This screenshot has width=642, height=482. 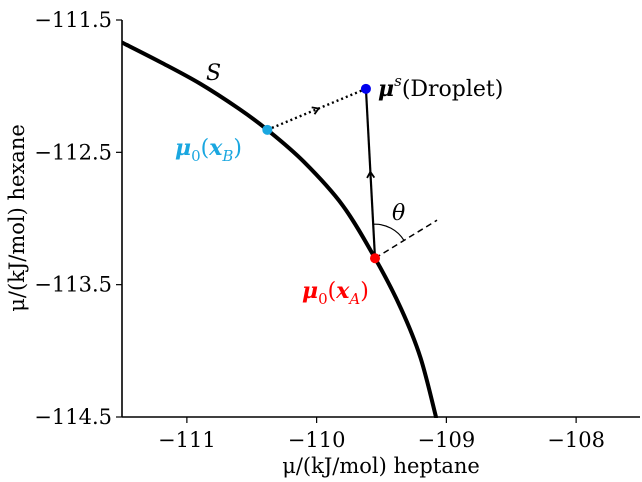 What do you see at coordinates (364, 291) in the screenshot?
I see `xA-close: )` at bounding box center [364, 291].